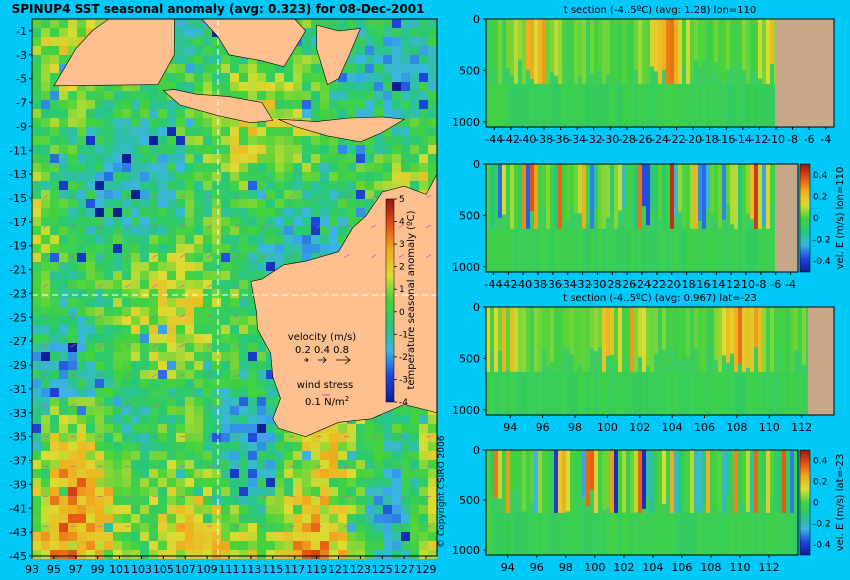 The height and width of the screenshot is (580, 850). I want to click on lat-tick-label: -45, so click(18, 556).